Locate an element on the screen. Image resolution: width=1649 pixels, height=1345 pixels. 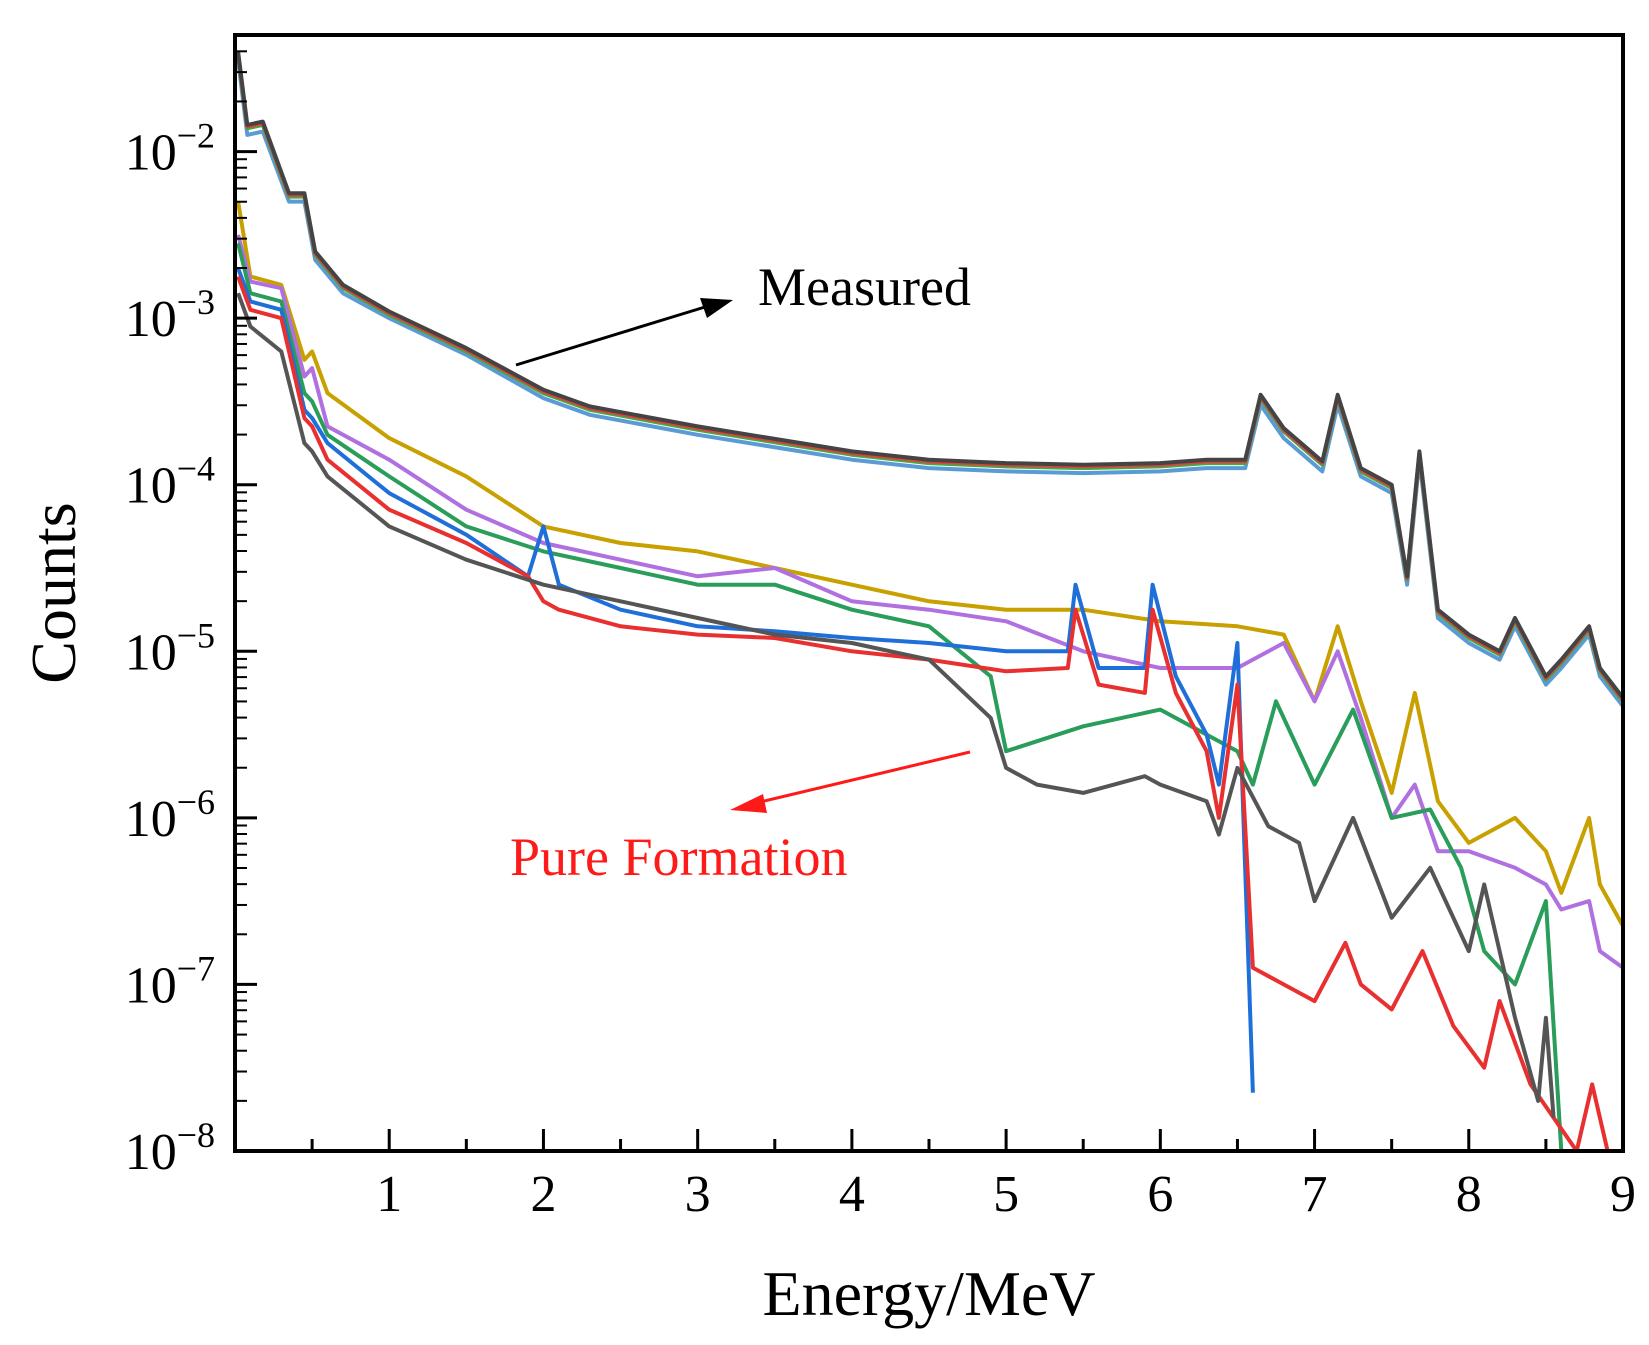
measured-label: Measured is located at coordinates (864, 287).